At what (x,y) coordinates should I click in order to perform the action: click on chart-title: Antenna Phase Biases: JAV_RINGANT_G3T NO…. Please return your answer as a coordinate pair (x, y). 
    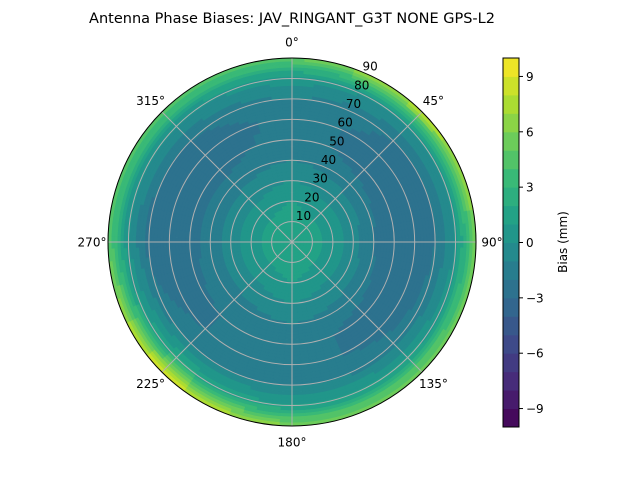
    Looking at the image, I should click on (292, 19).